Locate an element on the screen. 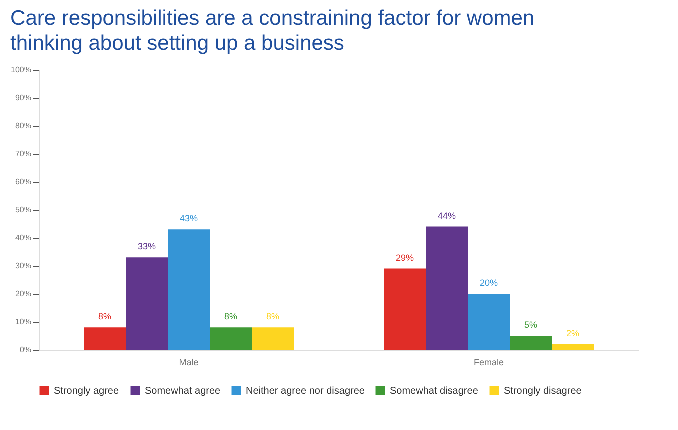 Image resolution: width=678 pixels, height=430 pixels. y-tick-label: 30% is located at coordinates (23, 266).